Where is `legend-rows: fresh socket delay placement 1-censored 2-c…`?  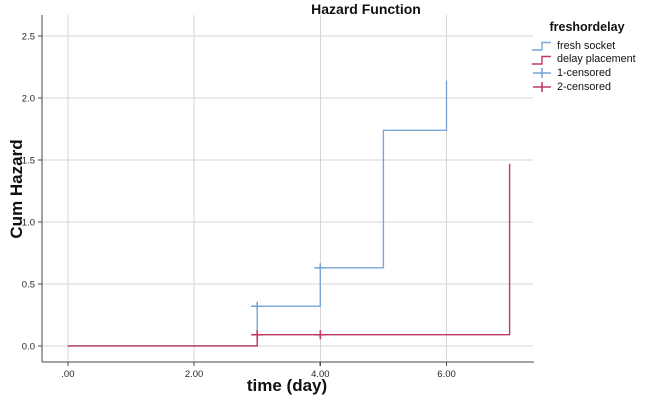 legend-rows: fresh socket delay placement 1-censored 2-c… is located at coordinates (587, 66).